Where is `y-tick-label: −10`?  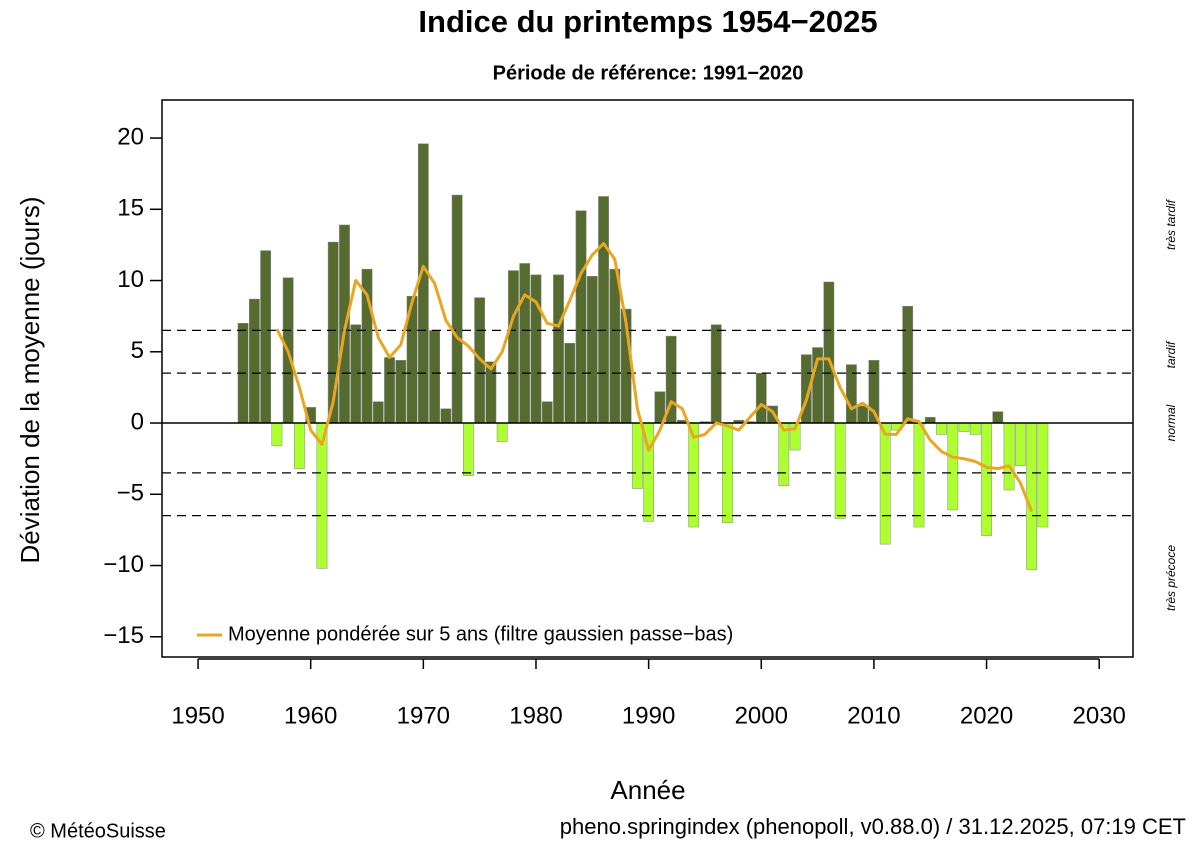
y-tick-label: −10 is located at coordinates (123, 564).